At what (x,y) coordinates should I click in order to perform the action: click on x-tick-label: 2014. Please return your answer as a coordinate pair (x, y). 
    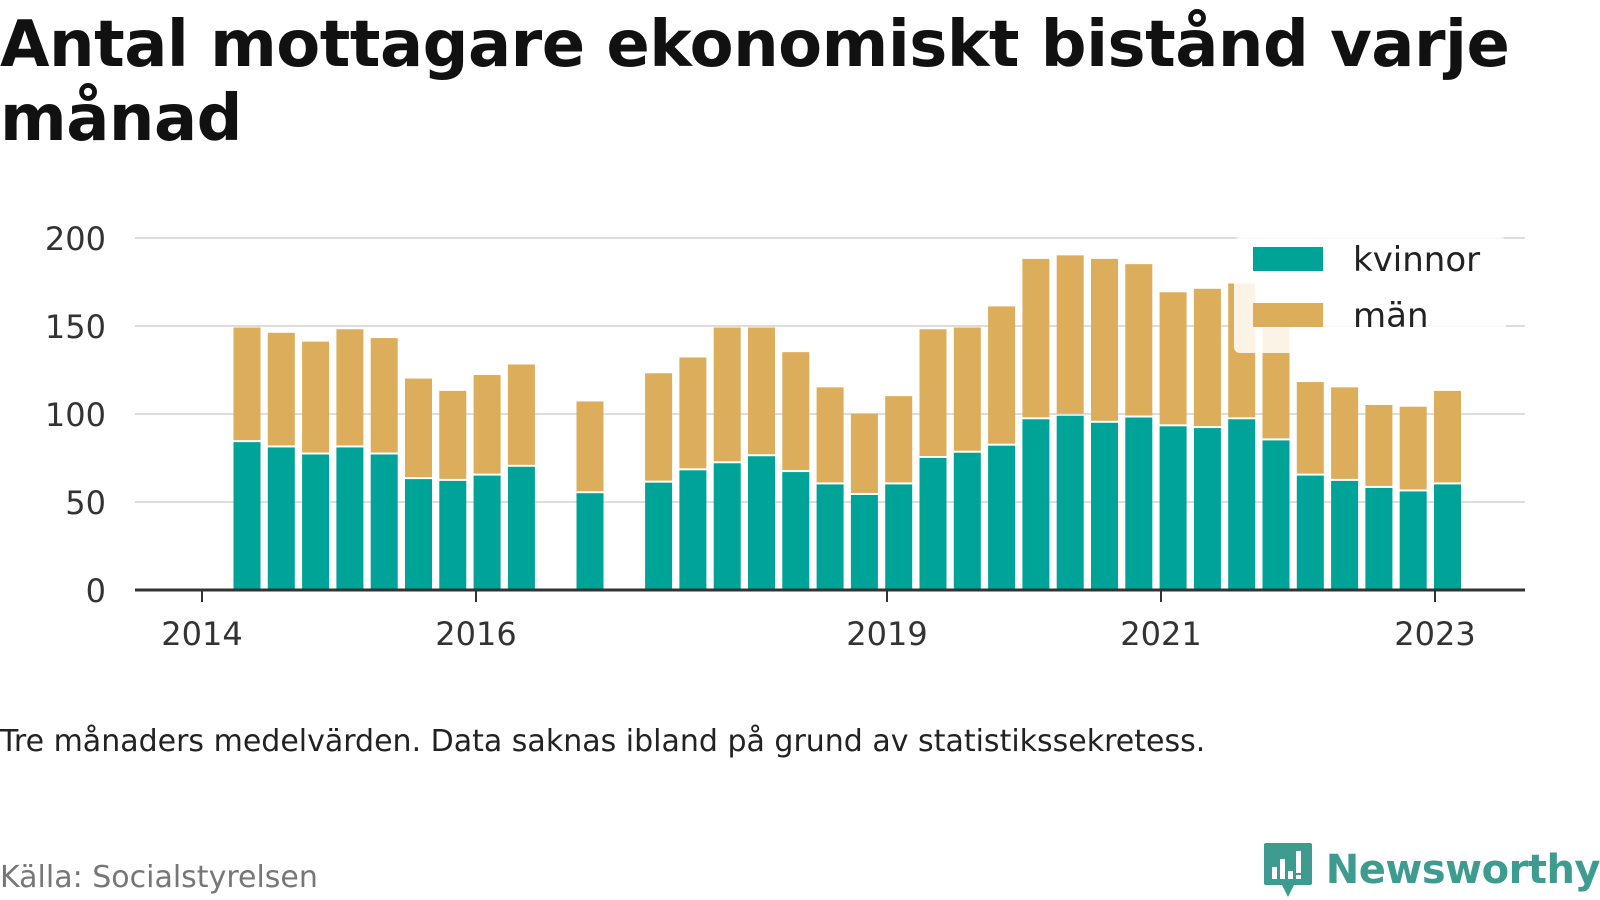
    Looking at the image, I should click on (201, 634).